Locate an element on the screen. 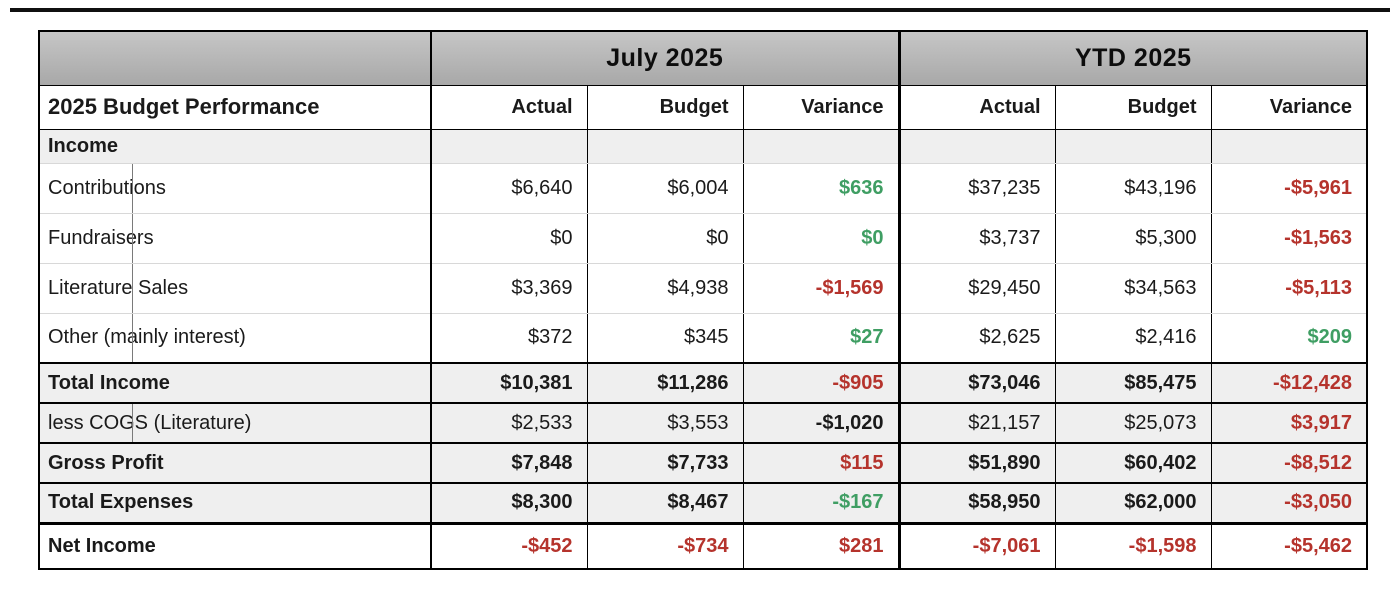  value-cell: $73,046 is located at coordinates (976, 383).